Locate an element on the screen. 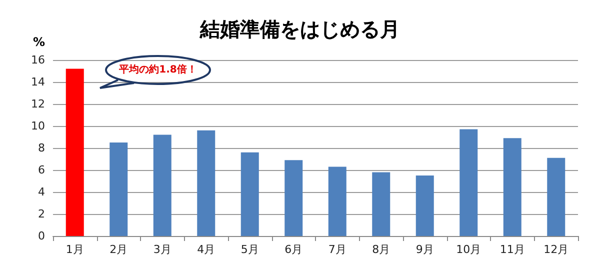 This screenshot has width=600, height=272. y-tick-label: 16 is located at coordinates (38, 60).